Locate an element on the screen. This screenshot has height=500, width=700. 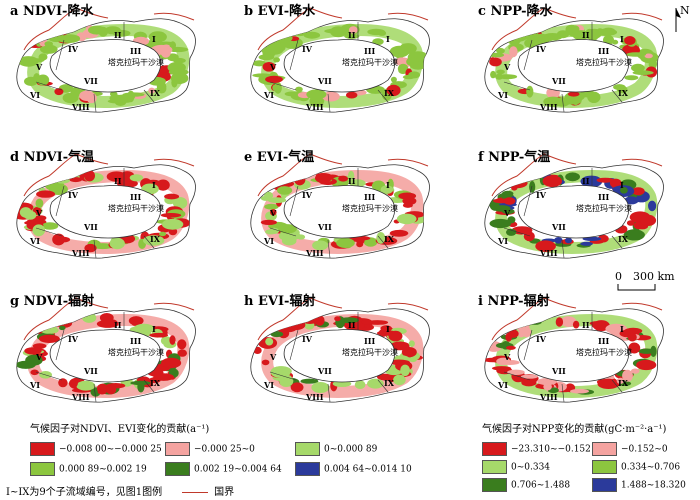
legend-npp-title: 气候因子对NPP变化的贡献(gC·m⁻²·a⁻¹) is located at coordinates (574, 429).